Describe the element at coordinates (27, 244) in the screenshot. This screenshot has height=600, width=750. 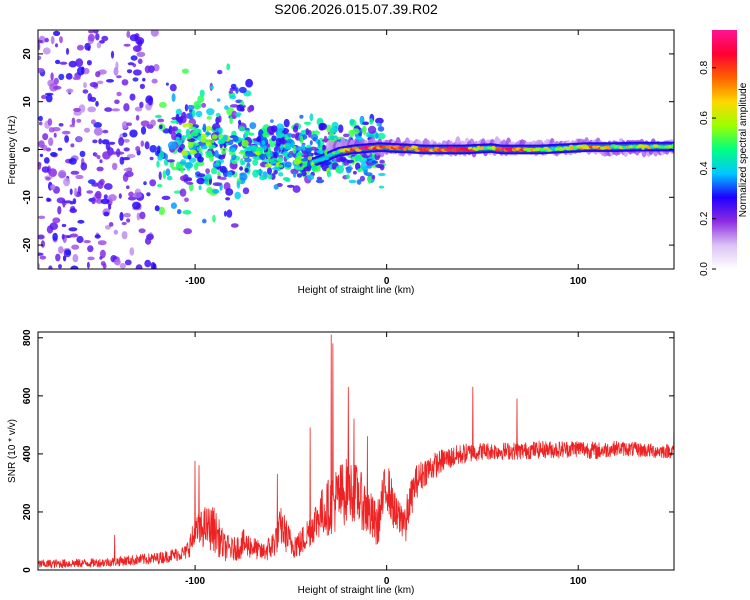
I see `spectrogram-y-tick-label: -20` at that location.